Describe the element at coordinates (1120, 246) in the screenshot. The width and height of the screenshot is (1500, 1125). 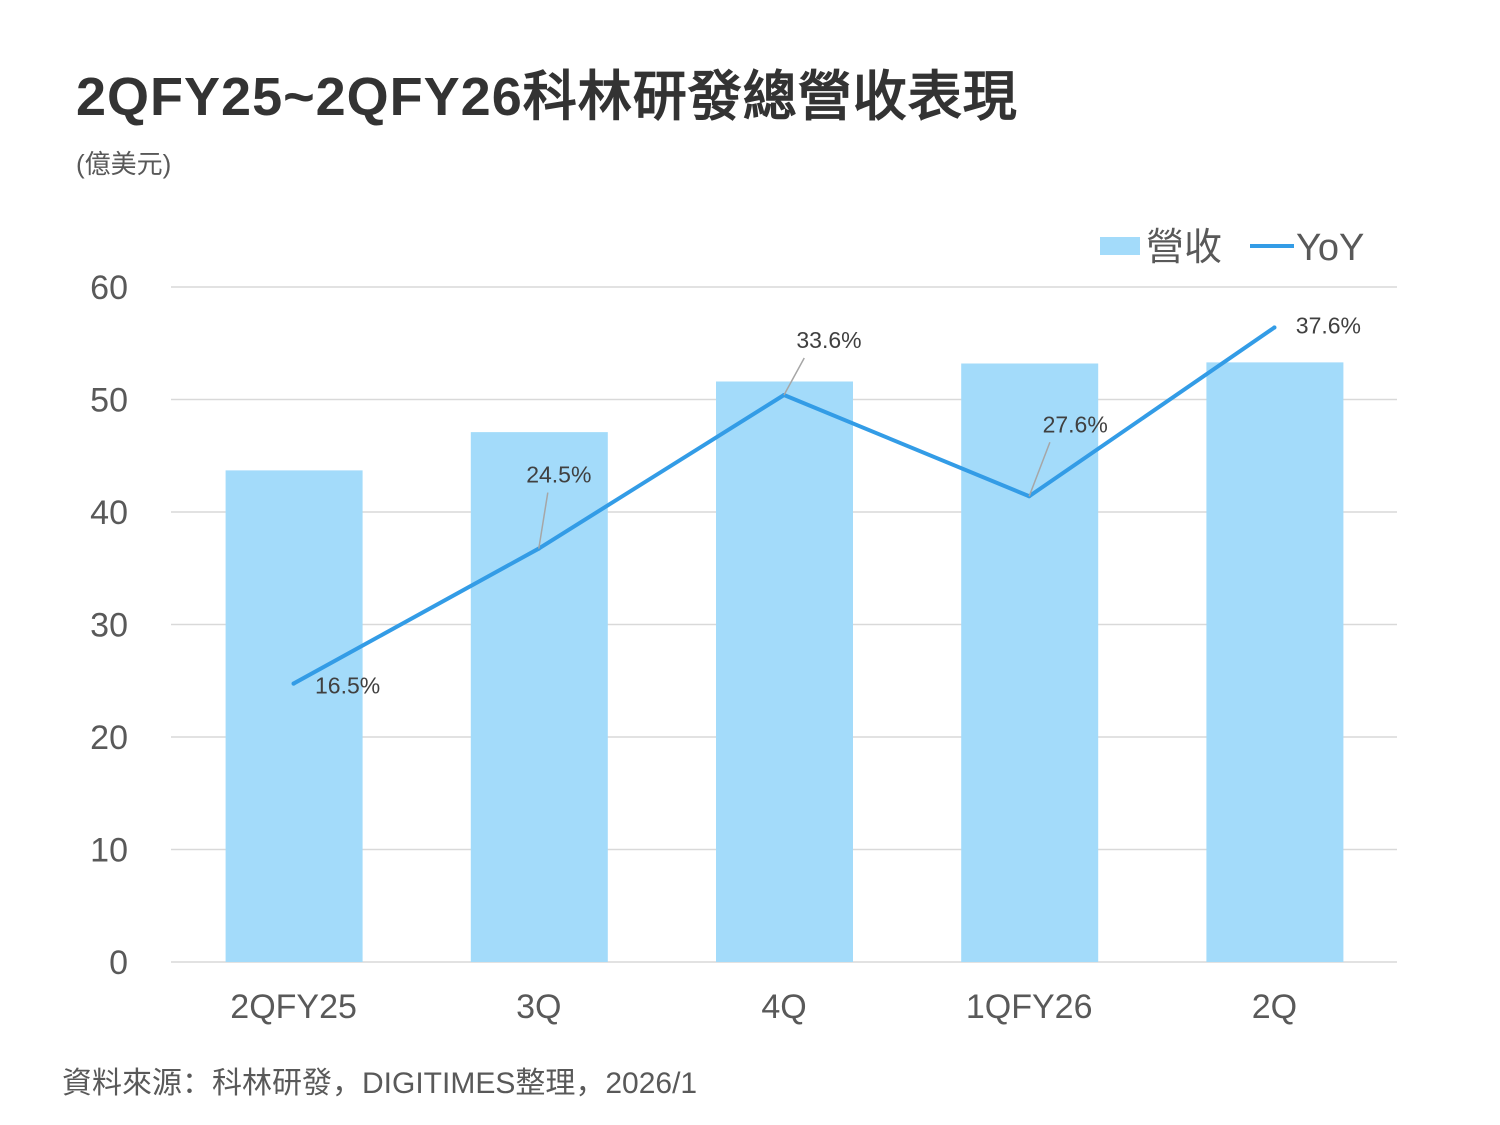
I see `legend-swatch-revenue` at that location.